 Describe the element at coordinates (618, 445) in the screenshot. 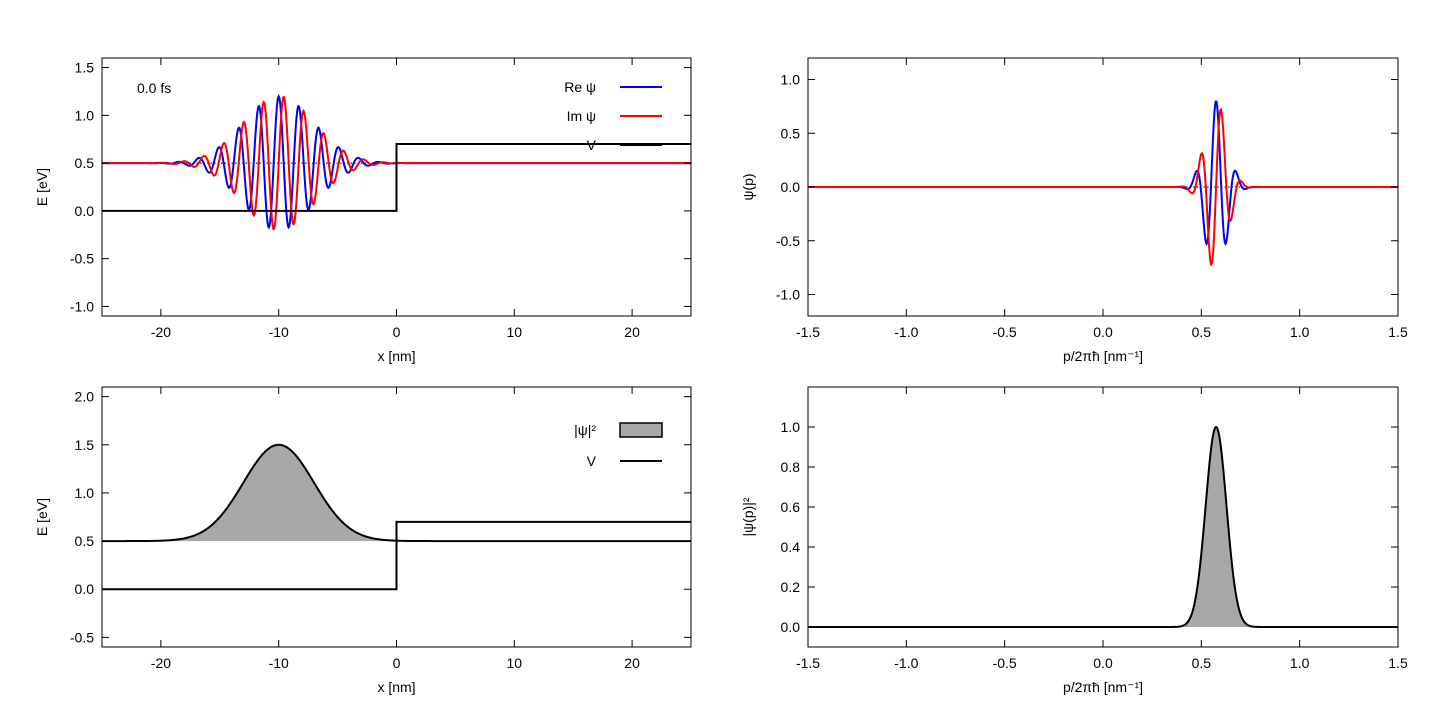

I see `legend: |ψ|² V` at that location.